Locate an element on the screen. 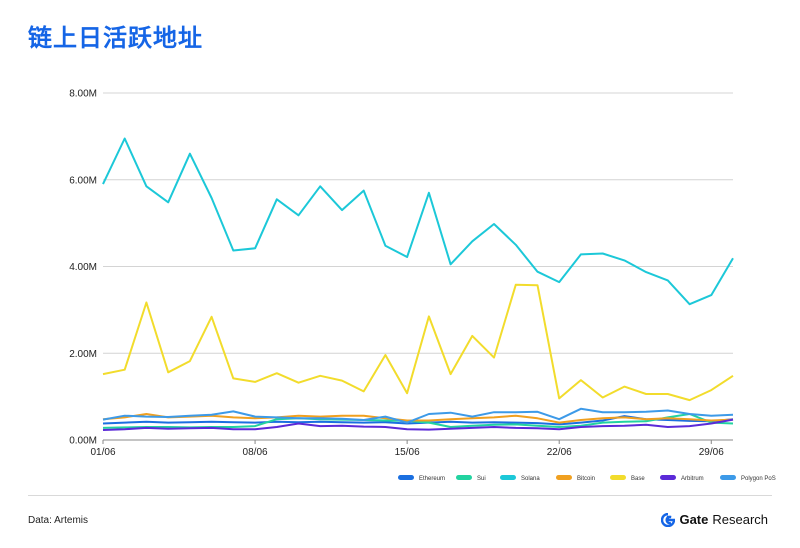 Image resolution: width=800 pixels, height=548 pixels. brand-suffix: Research is located at coordinates (740, 519).